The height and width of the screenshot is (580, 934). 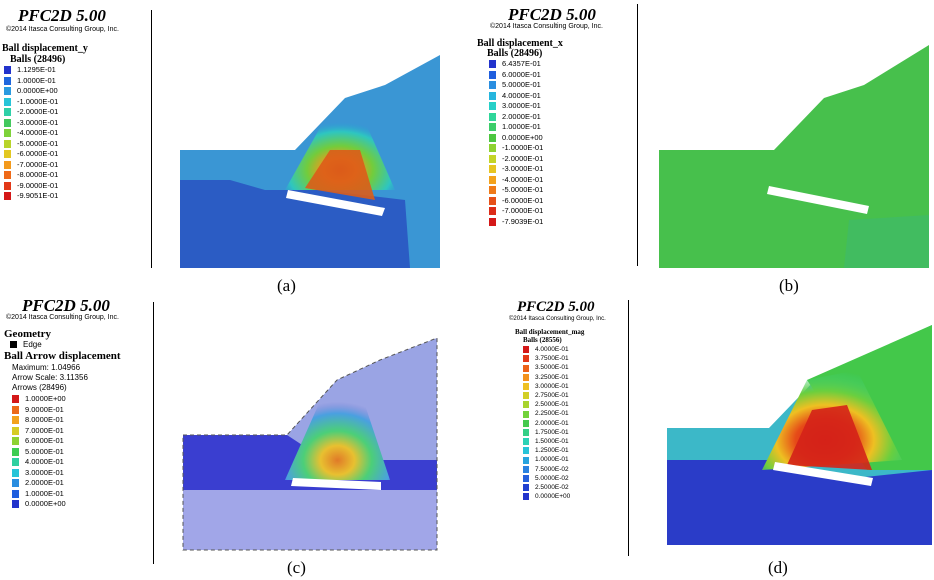 I want to click on legend-count-label: Arrows (28496), so click(x=39, y=387).